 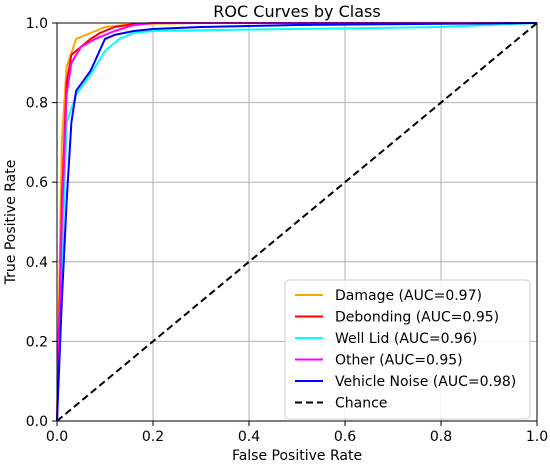 What do you see at coordinates (153, 437) in the screenshot?
I see `x-tick-label: 0.2` at bounding box center [153, 437].